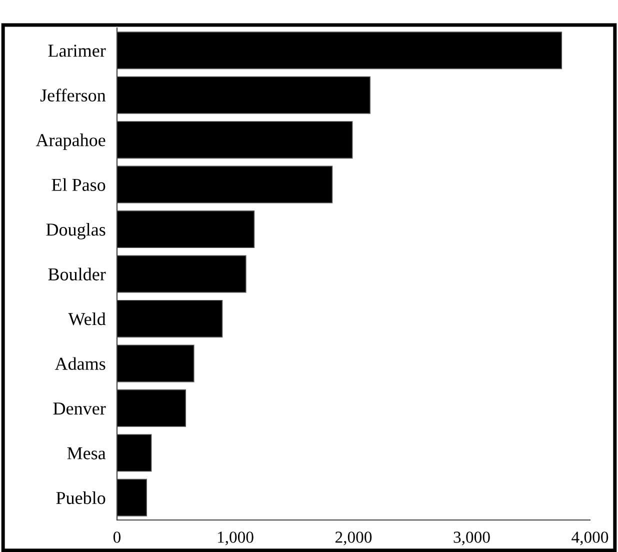 The height and width of the screenshot is (552, 618). What do you see at coordinates (80, 363) in the screenshot?
I see `y-tick-label: Adams` at bounding box center [80, 363].